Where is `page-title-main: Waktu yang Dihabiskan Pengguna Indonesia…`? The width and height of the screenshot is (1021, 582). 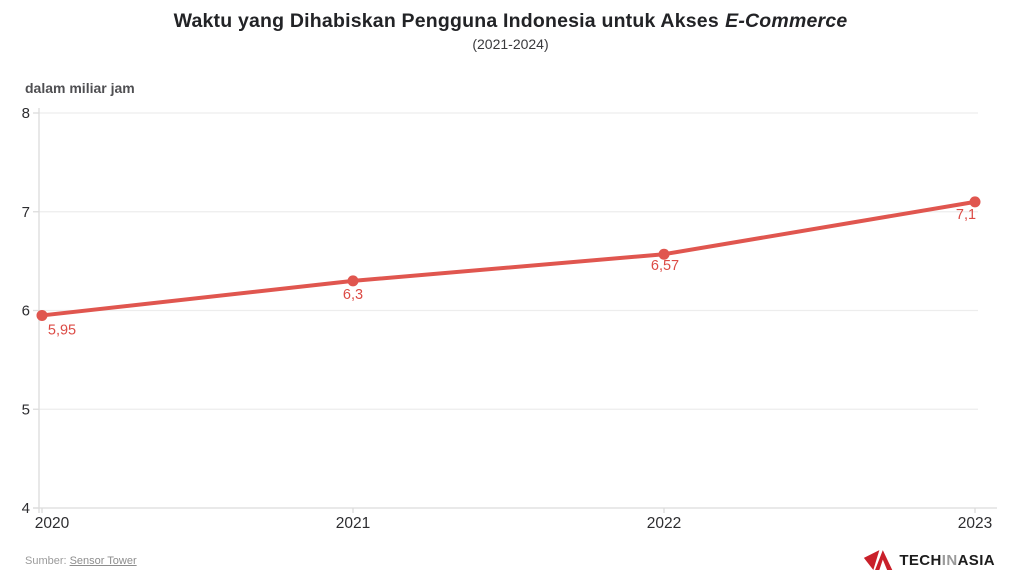 page-title-main: Waktu yang Dihabiskan Pengguna Indonesia… is located at coordinates (446, 21).